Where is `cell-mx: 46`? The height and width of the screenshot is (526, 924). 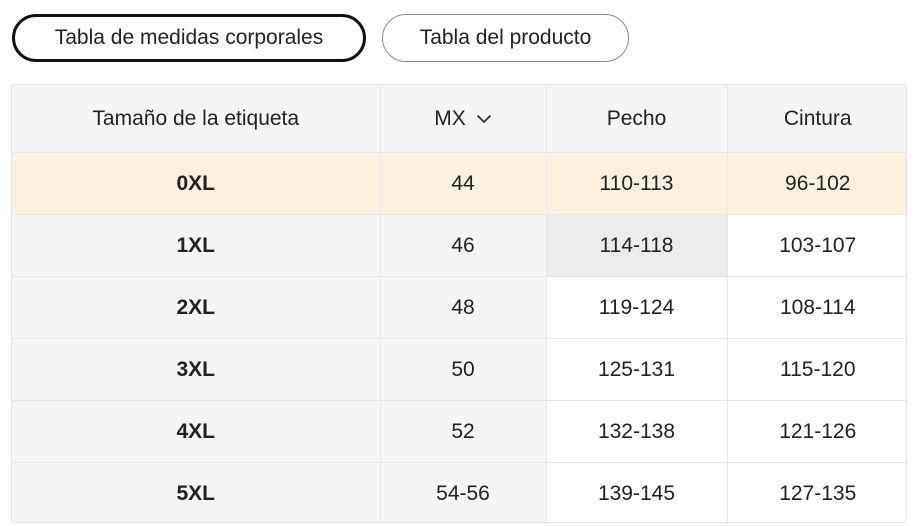
cell-mx: 46 is located at coordinates (463, 245).